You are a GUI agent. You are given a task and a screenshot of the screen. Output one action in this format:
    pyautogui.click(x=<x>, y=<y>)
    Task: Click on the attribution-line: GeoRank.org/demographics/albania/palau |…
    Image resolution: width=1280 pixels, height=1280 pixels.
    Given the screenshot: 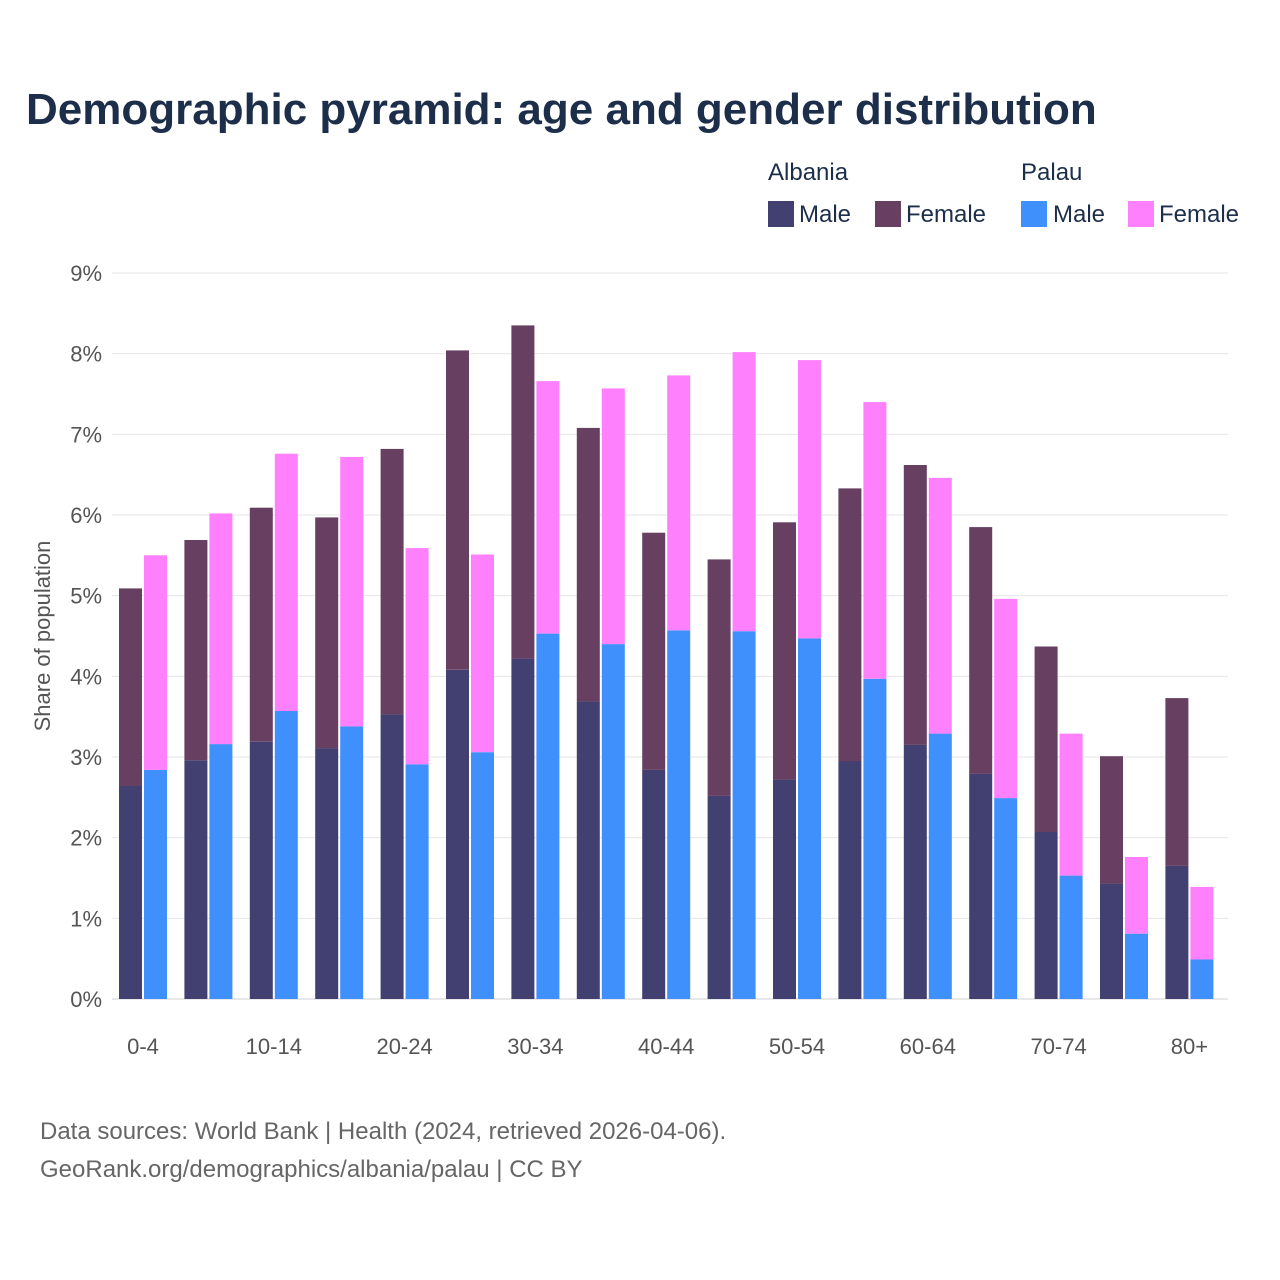 What is the action you would take?
    pyautogui.click(x=311, y=1169)
    